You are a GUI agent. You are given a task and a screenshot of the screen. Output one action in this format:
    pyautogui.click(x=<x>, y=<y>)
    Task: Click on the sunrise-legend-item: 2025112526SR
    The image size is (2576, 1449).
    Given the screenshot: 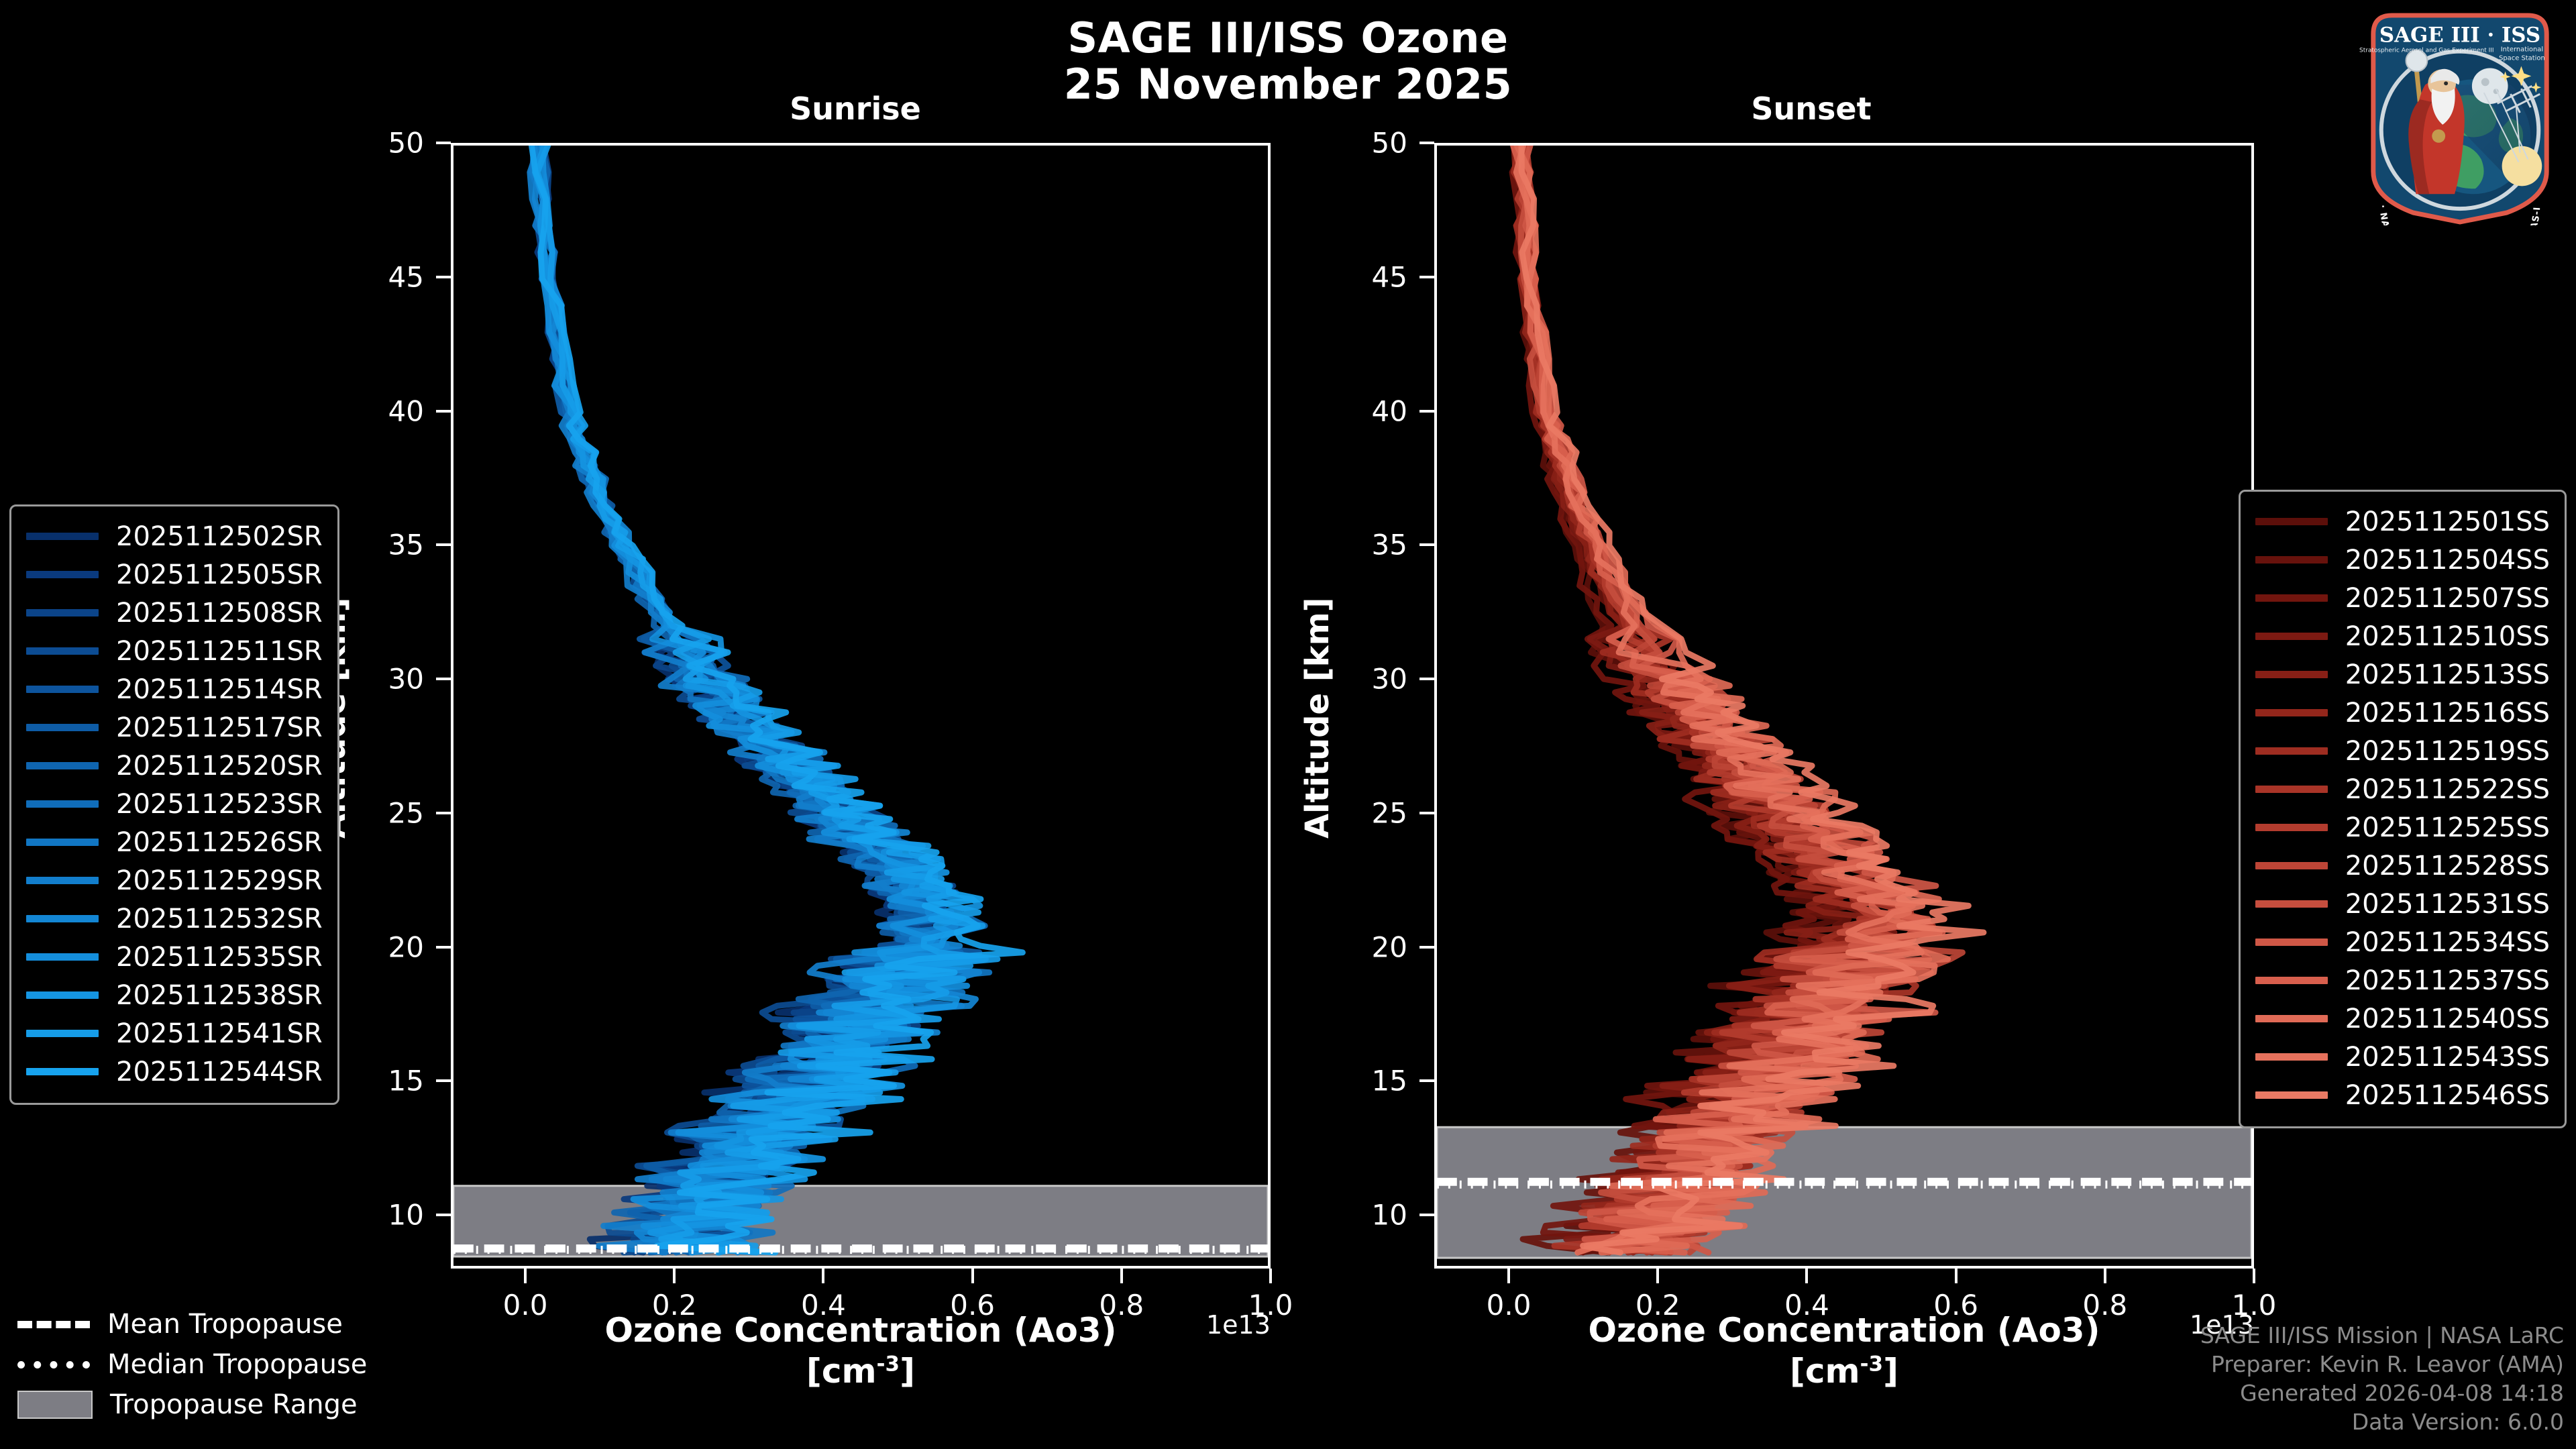 What is the action you would take?
    pyautogui.click(x=174, y=842)
    